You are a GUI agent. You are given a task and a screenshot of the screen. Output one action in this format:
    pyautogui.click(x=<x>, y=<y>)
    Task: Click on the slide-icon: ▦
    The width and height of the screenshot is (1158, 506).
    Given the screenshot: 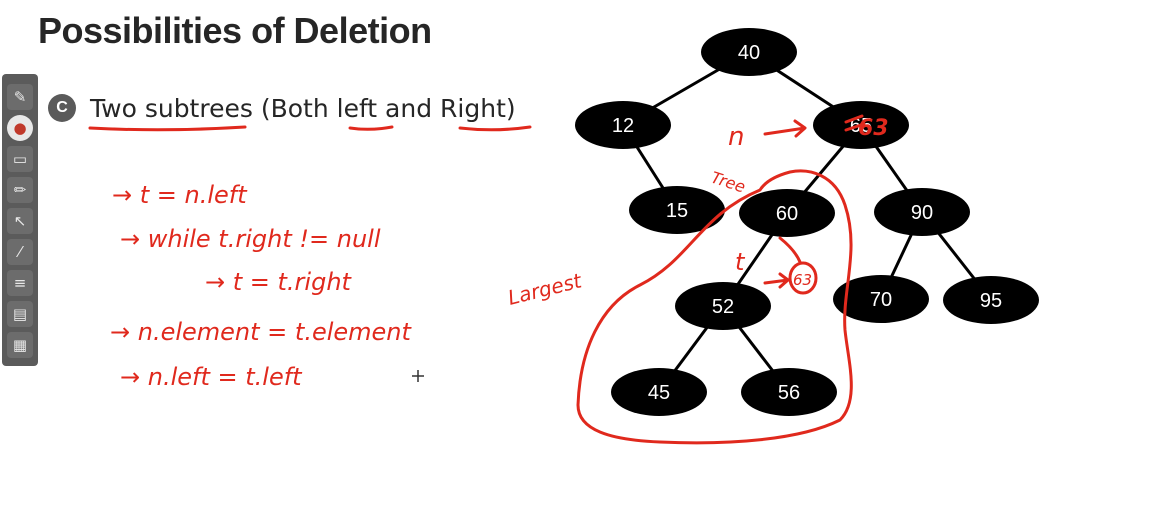 What is the action you would take?
    pyautogui.click(x=20, y=345)
    